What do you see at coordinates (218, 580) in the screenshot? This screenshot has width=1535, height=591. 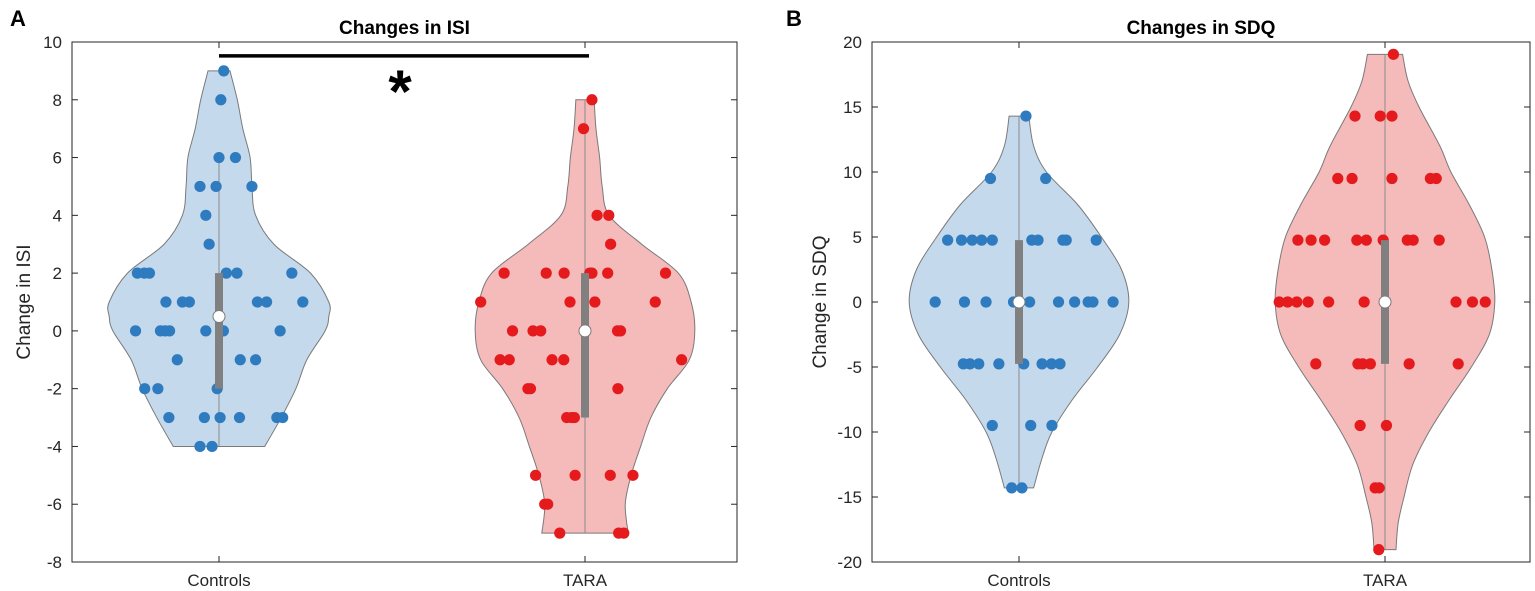 I see `x-tick-label: Controls` at bounding box center [218, 580].